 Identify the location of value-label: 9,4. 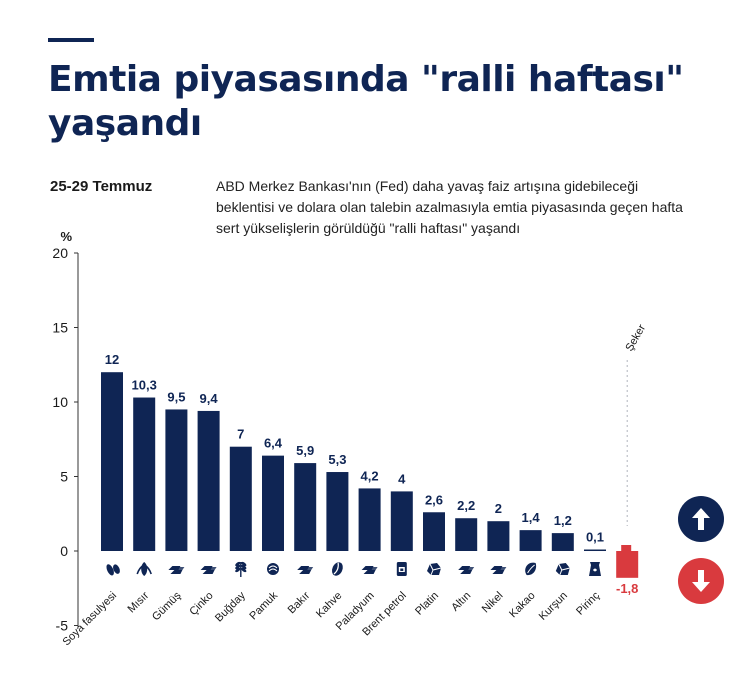
(209, 398).